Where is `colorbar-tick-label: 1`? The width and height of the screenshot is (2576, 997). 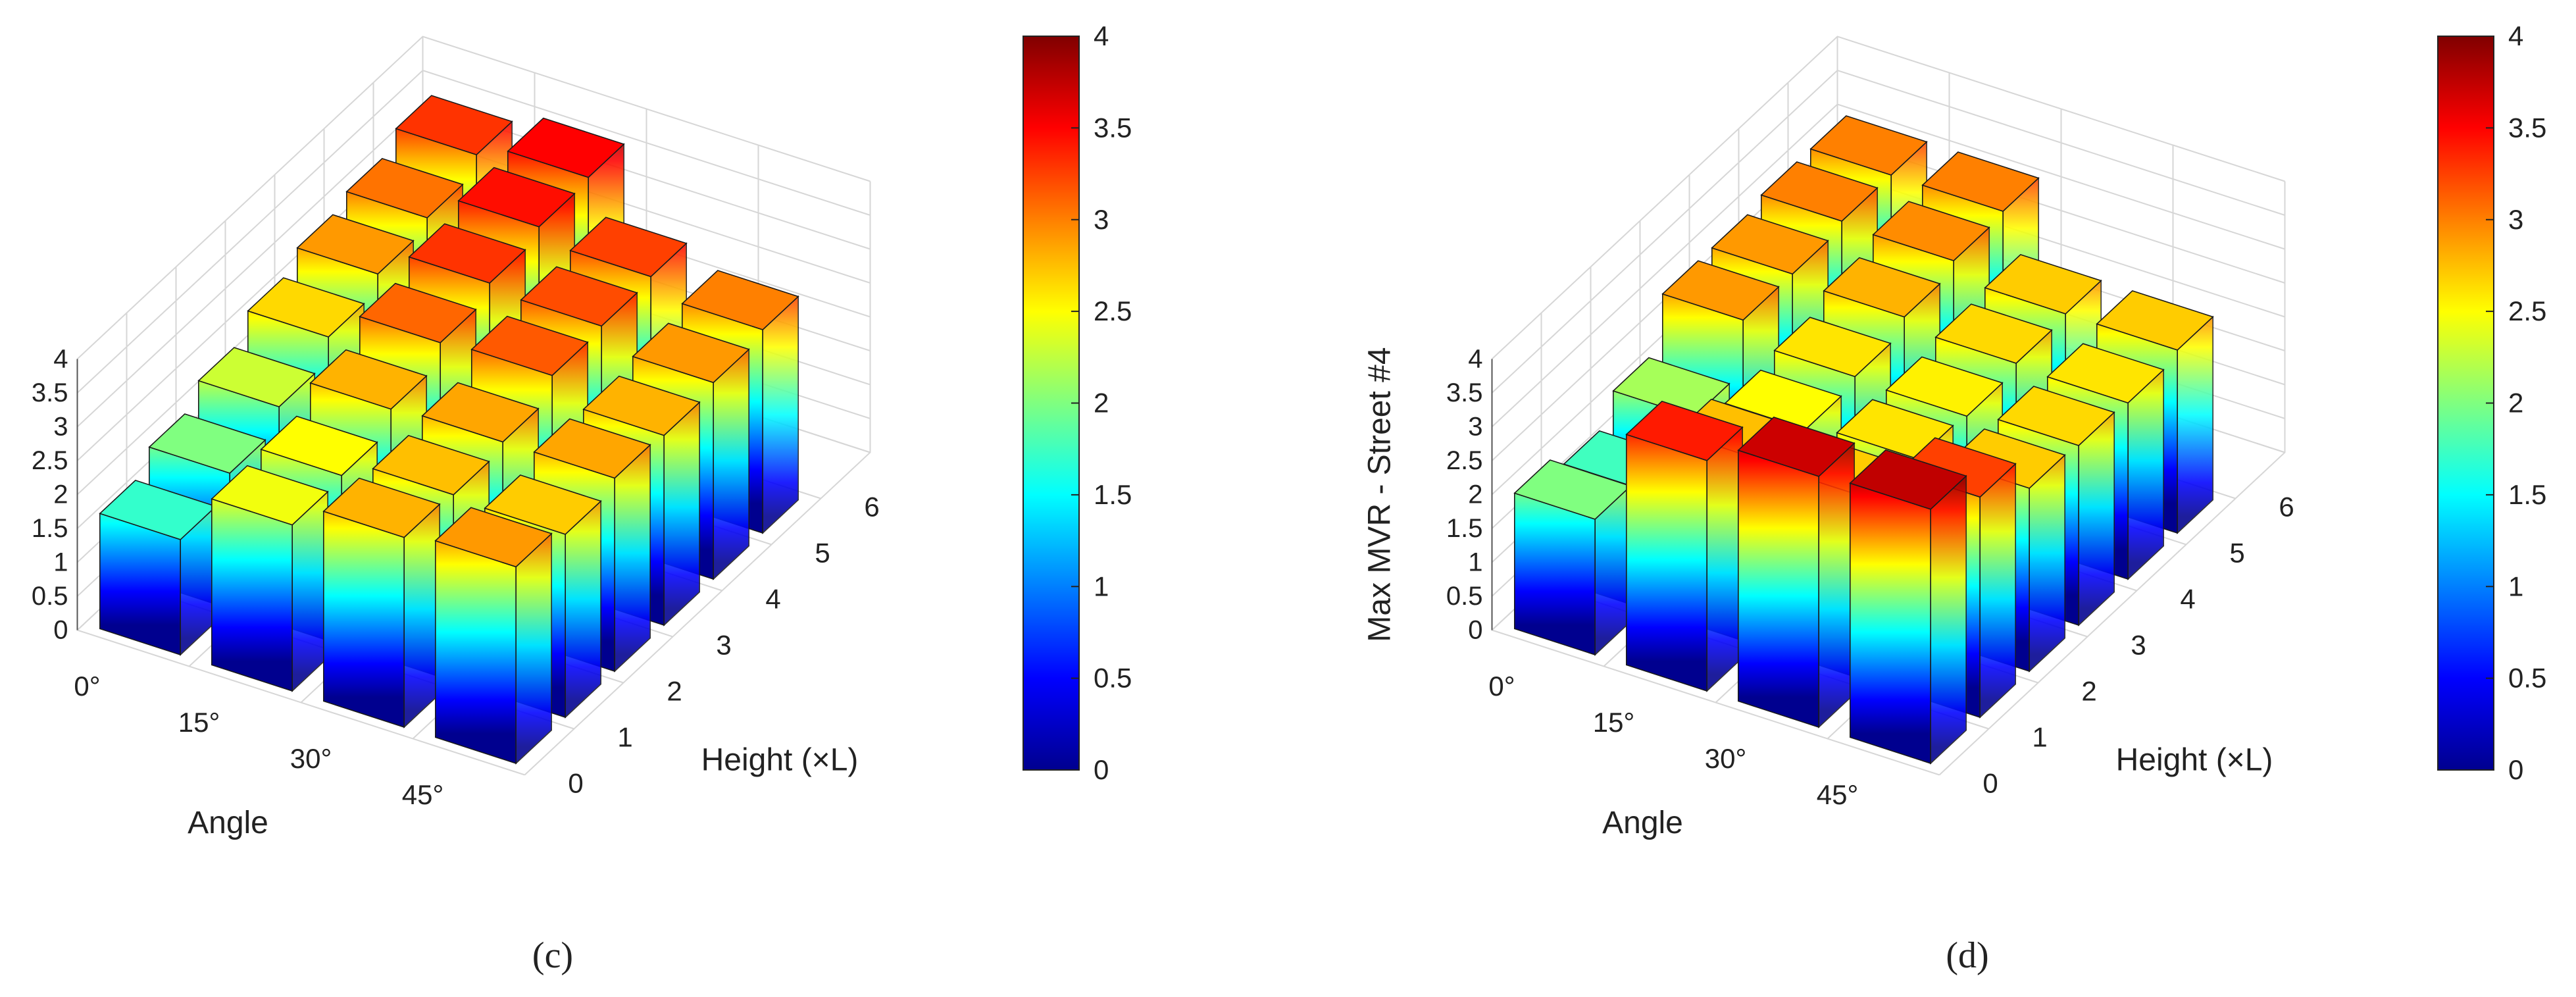
colorbar-tick-label: 1 is located at coordinates (2515, 586).